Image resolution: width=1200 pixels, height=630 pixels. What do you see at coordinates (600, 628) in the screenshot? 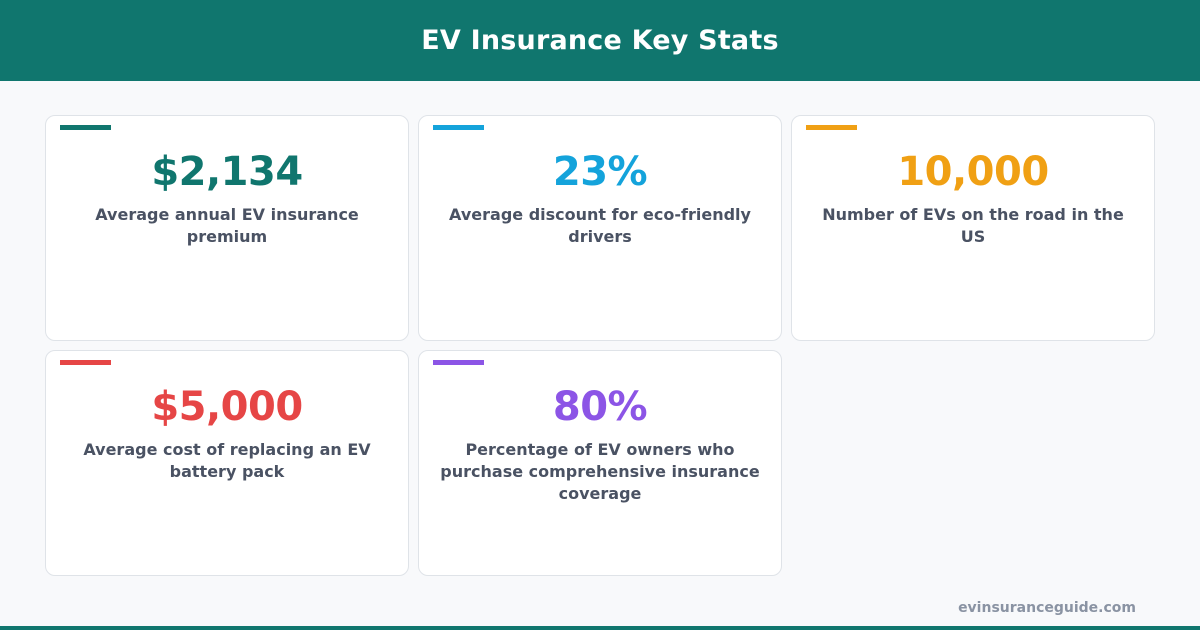
I see `bottom-accent-bar` at bounding box center [600, 628].